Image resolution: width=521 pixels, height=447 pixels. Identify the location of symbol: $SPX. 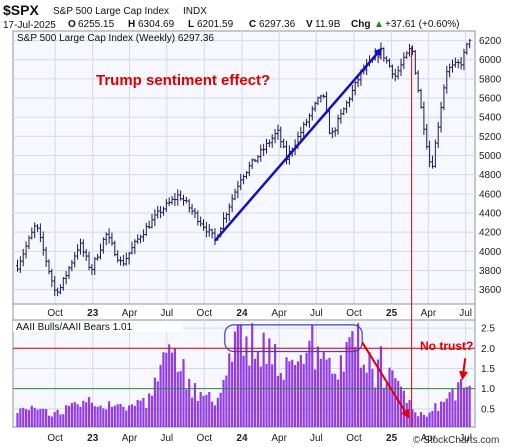
(21, 10).